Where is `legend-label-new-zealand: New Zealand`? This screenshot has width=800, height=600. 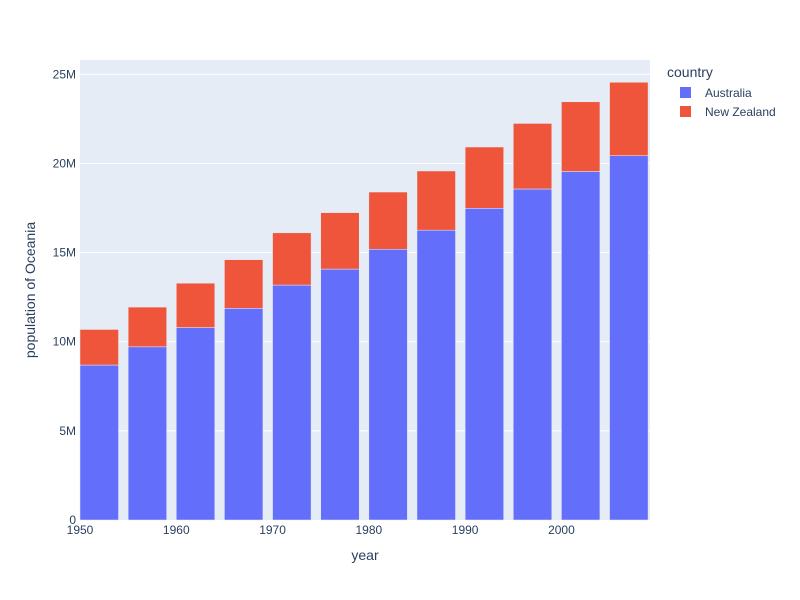 legend-label-new-zealand: New Zealand is located at coordinates (740, 112).